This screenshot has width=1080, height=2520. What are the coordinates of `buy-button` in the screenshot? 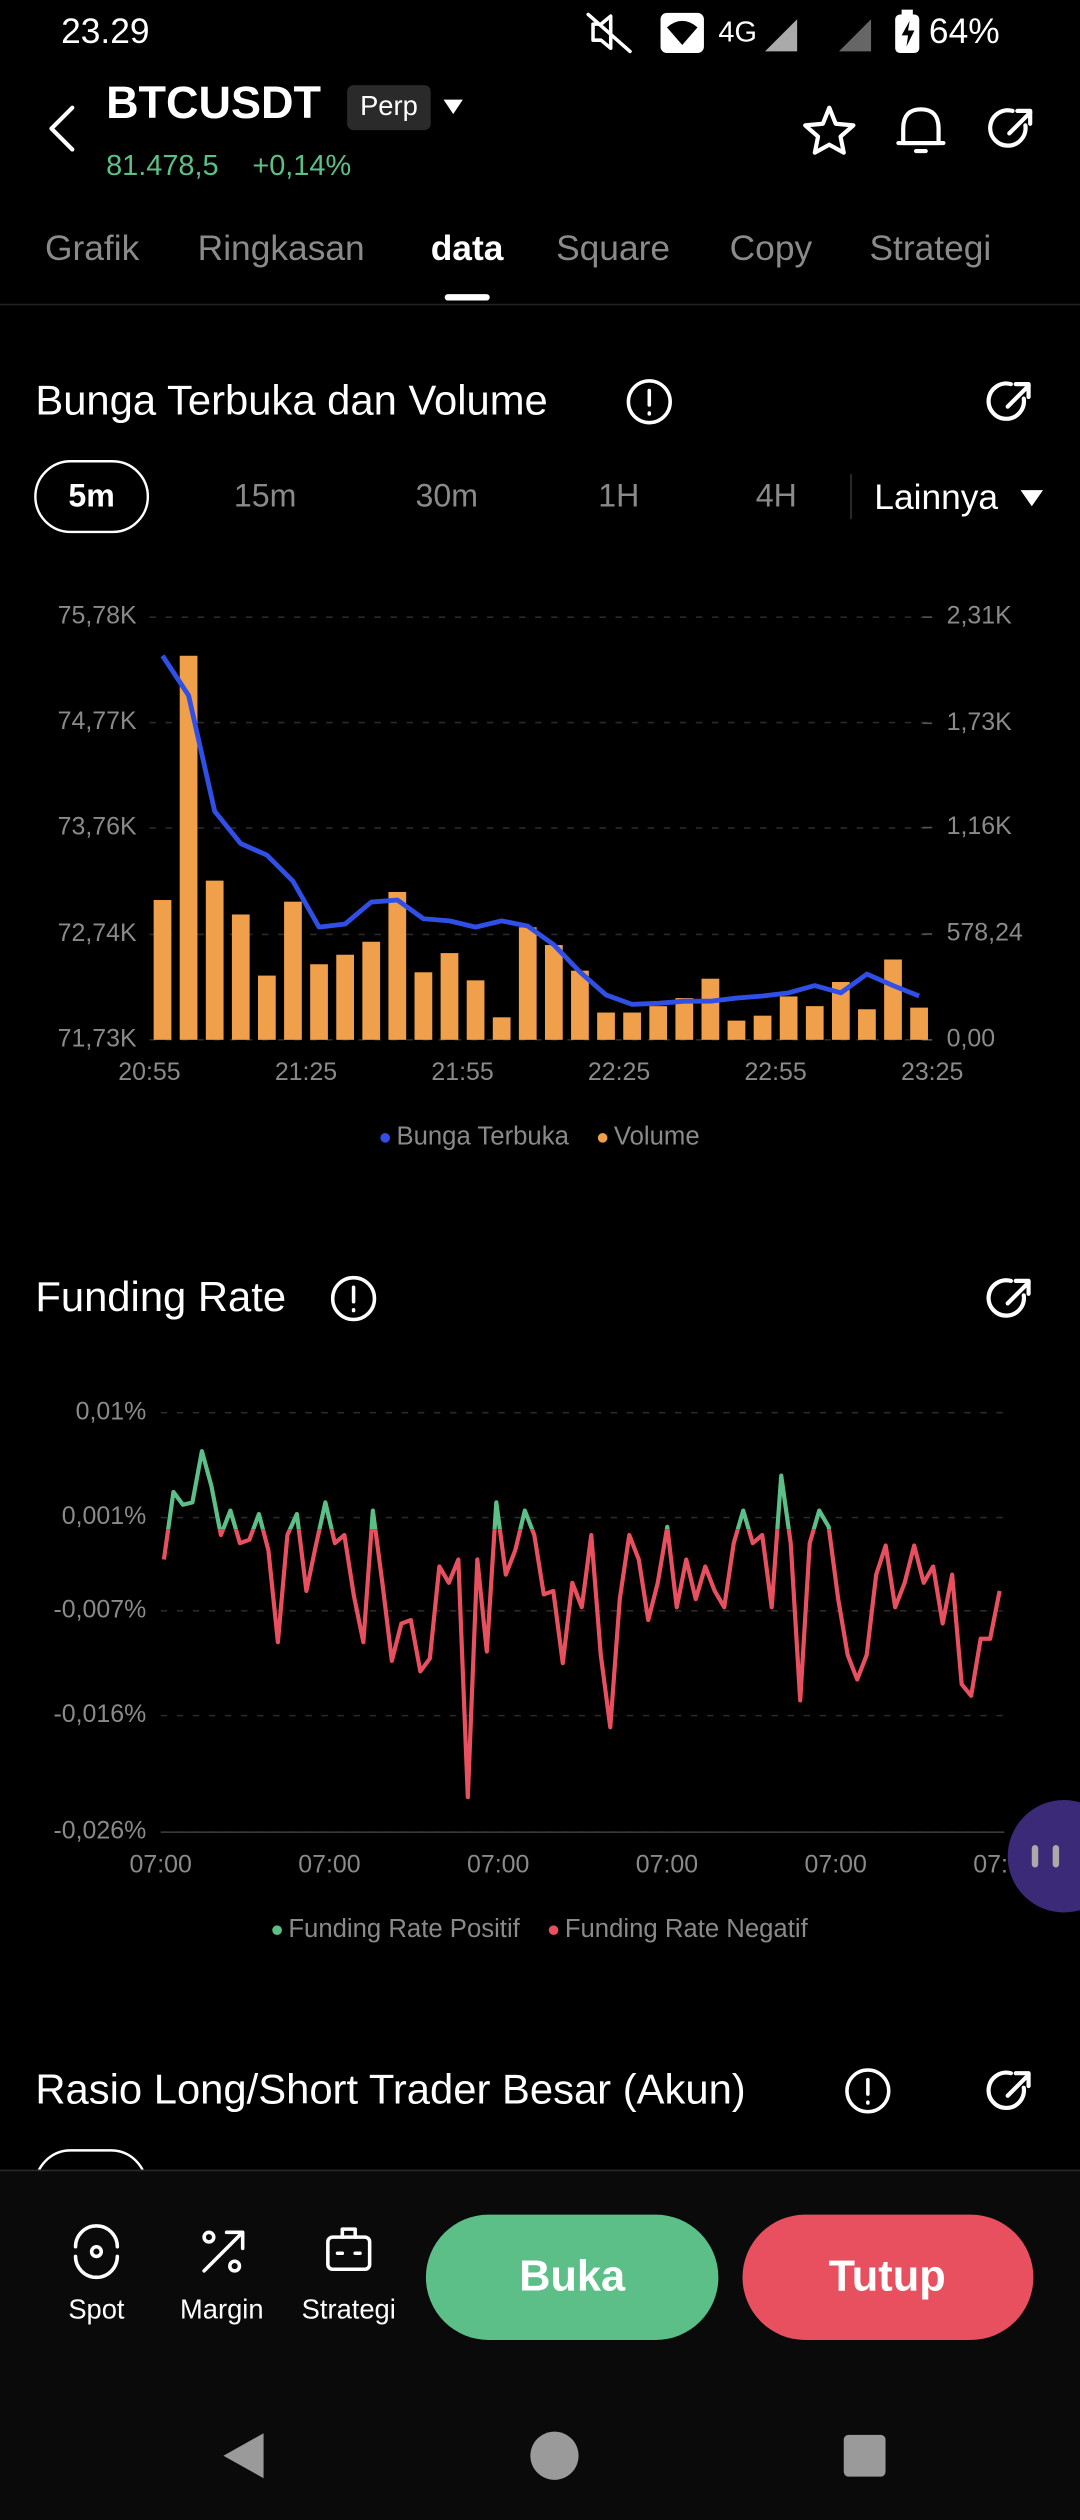 It's located at (572, 2277).